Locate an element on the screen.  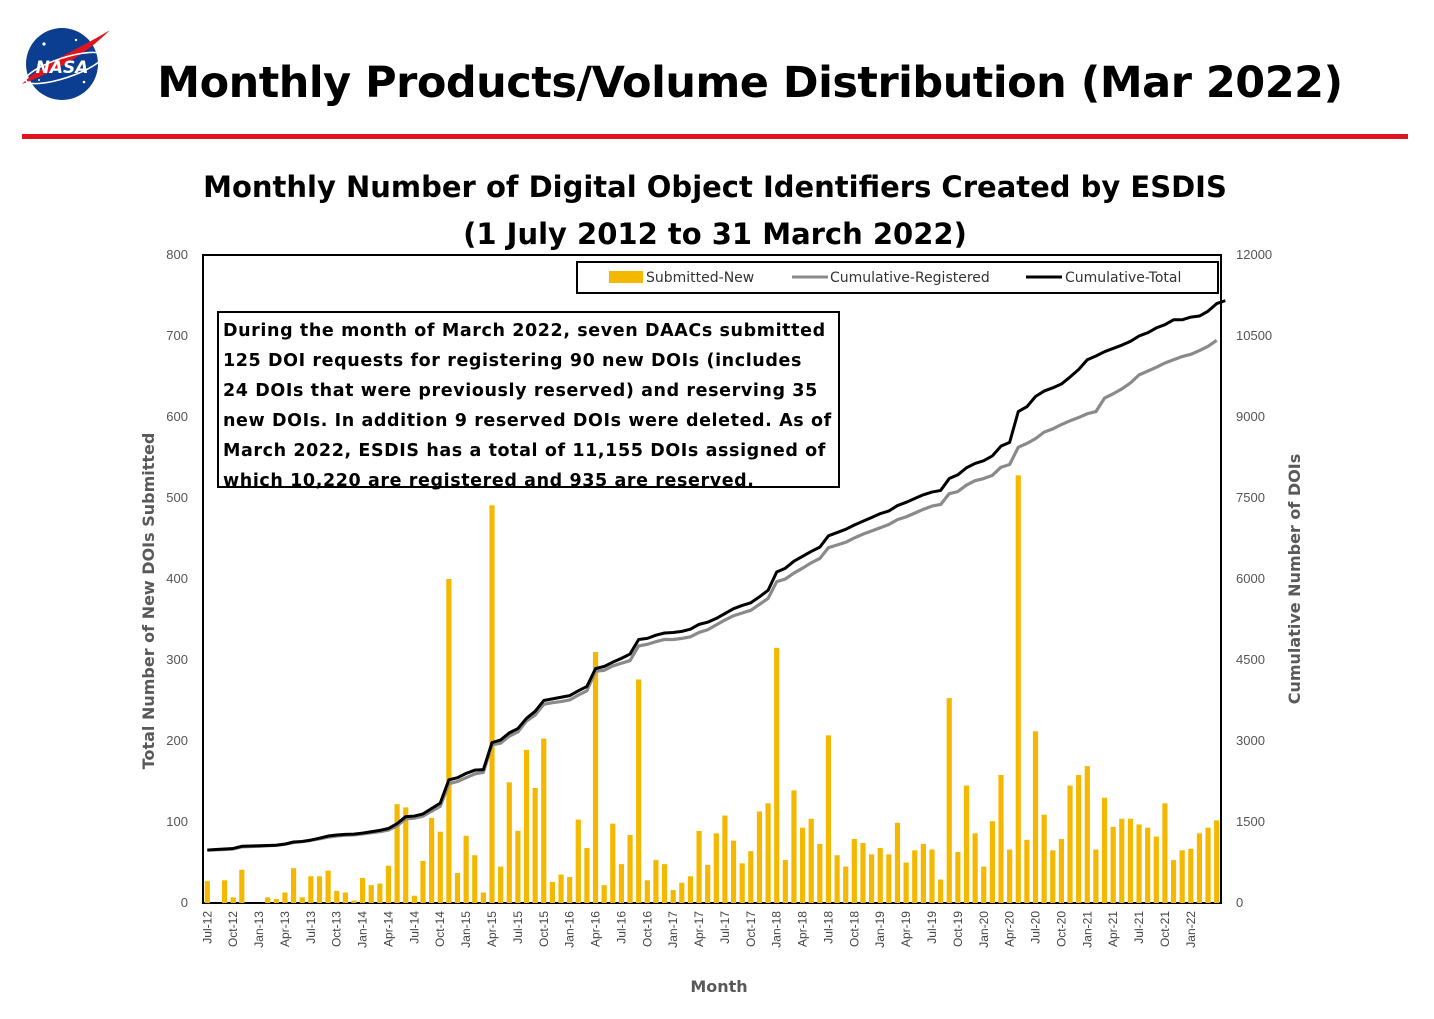
x-tick-label: Oct-16 is located at coordinates (647, 929).